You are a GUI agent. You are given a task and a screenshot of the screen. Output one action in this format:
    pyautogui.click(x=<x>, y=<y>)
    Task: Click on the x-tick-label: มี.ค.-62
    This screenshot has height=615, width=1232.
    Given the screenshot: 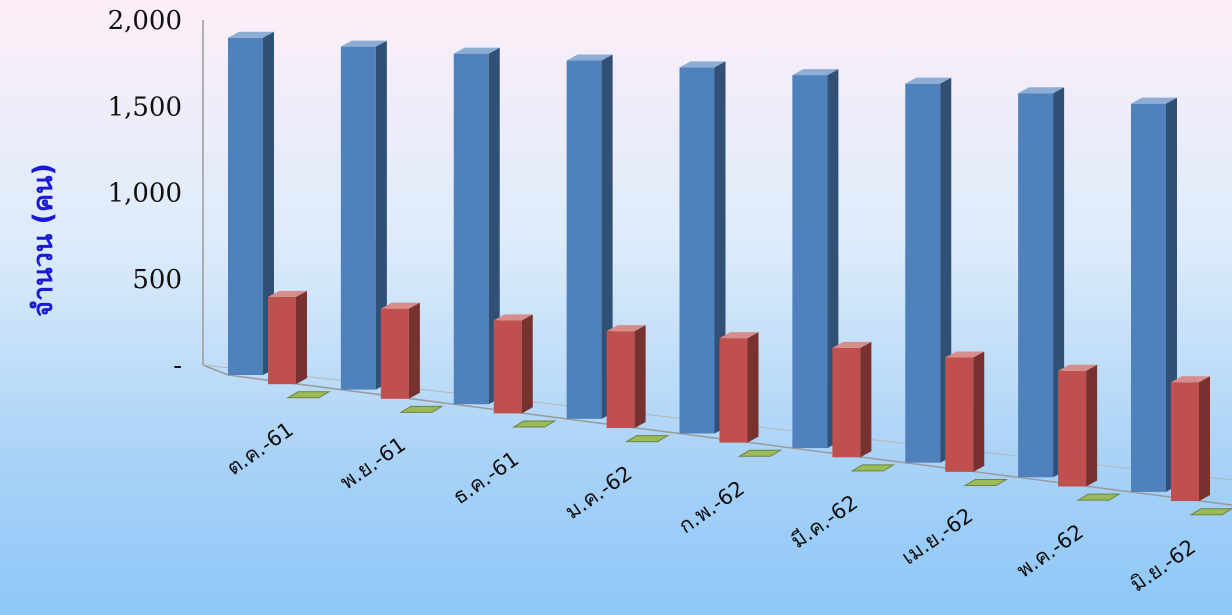 What is the action you would take?
    pyautogui.click(x=825, y=521)
    